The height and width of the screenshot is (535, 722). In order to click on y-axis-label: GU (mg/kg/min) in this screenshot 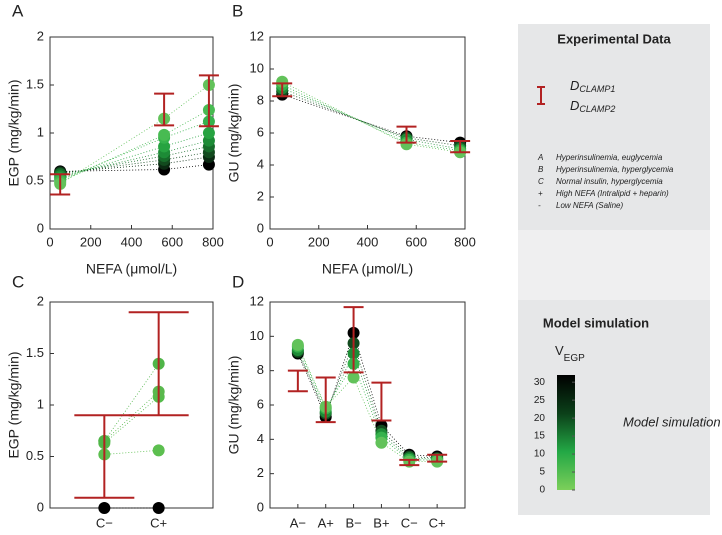, I will do `click(234, 405)`.